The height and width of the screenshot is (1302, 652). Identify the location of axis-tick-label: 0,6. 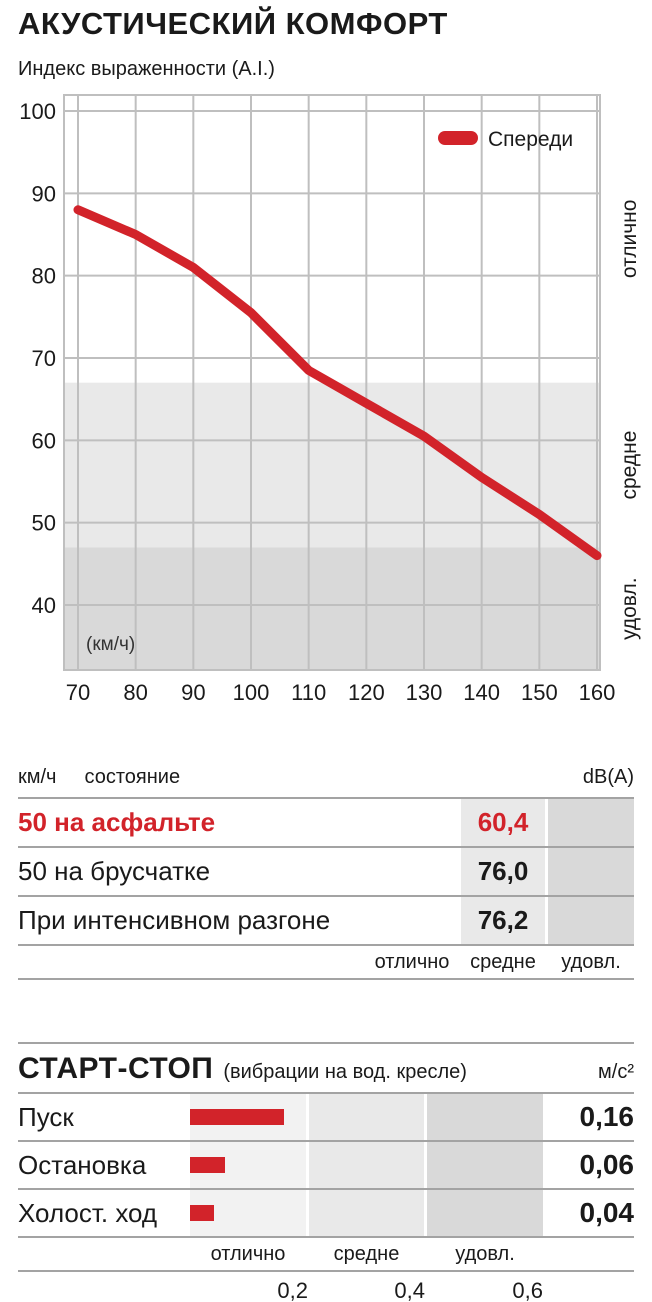
(527, 1290).